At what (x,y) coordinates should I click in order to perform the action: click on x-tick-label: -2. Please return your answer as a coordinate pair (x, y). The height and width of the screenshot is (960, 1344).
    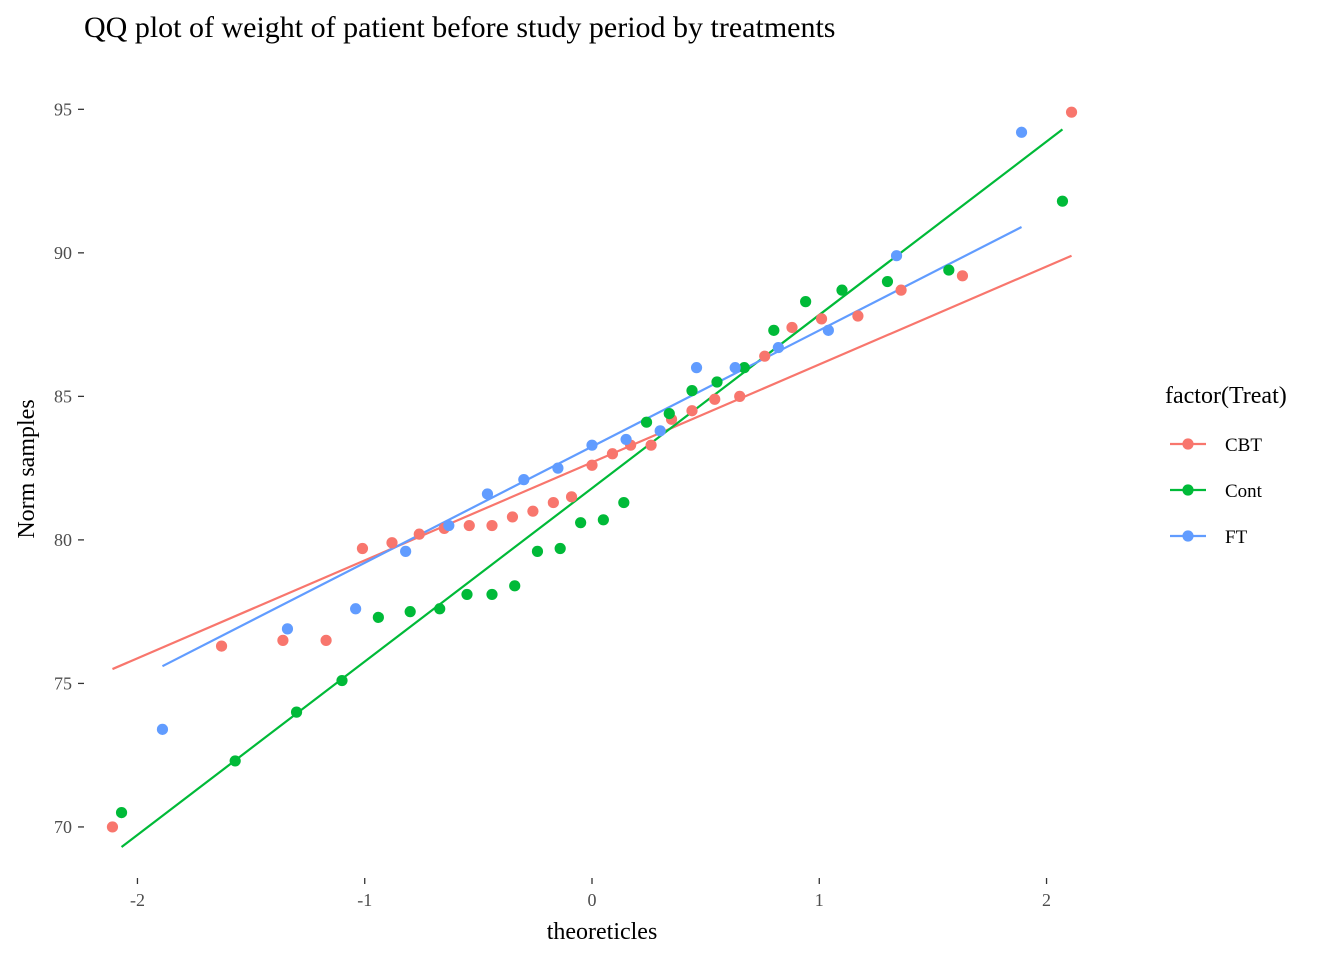
    Looking at the image, I should click on (137, 900).